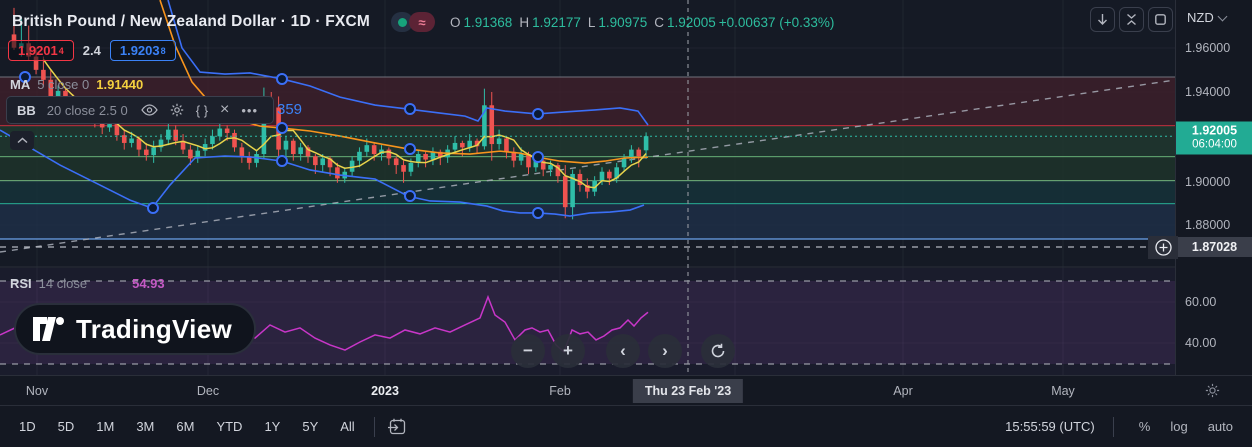 The image size is (1252, 447). Describe the element at coordinates (149, 110) in the screenshot. I see `eye-icon` at that location.